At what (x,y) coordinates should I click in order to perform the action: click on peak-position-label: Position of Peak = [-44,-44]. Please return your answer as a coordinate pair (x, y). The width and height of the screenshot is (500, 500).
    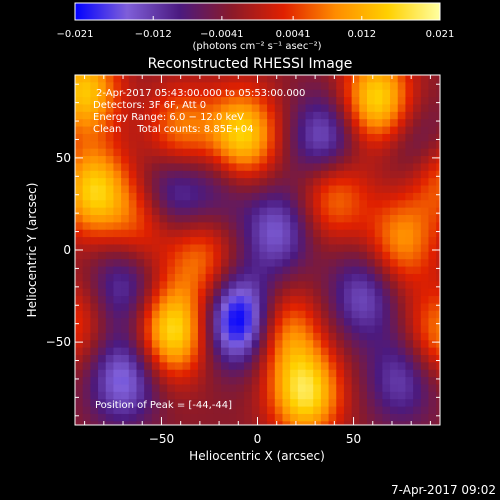
    Looking at the image, I should click on (163, 405).